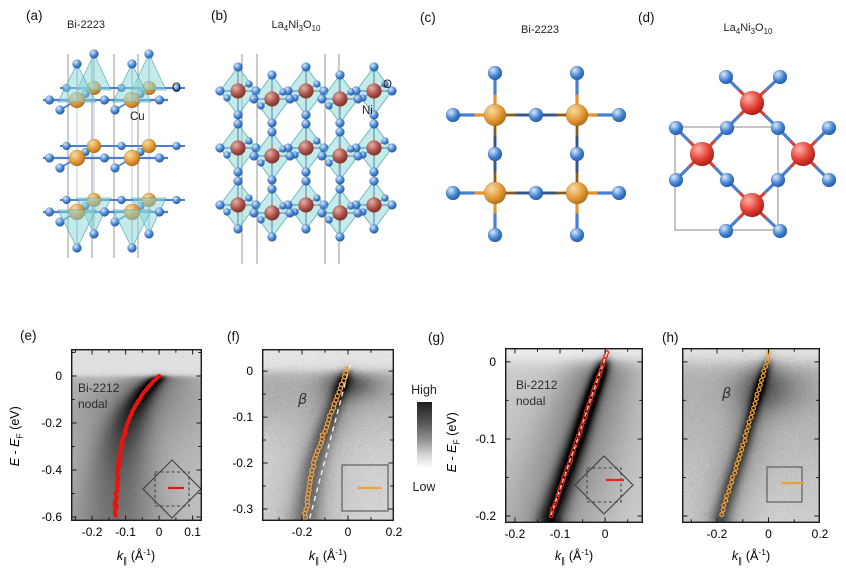 This screenshot has height=586, width=846. Describe the element at coordinates (750, 556) in the screenshot. I see `axis-unit: (Å` at that location.